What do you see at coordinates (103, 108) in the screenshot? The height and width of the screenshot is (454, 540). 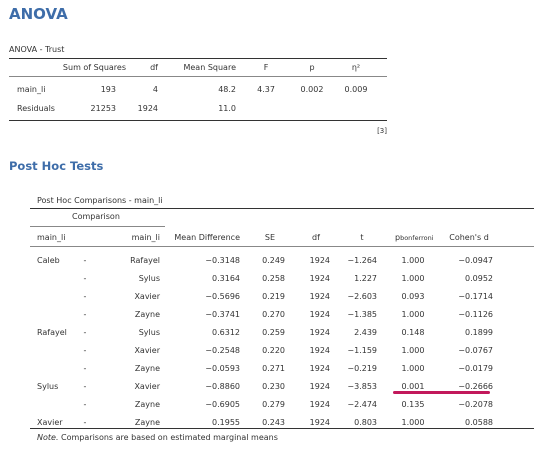 I see `anova-row-ss: 21253` at bounding box center [103, 108].